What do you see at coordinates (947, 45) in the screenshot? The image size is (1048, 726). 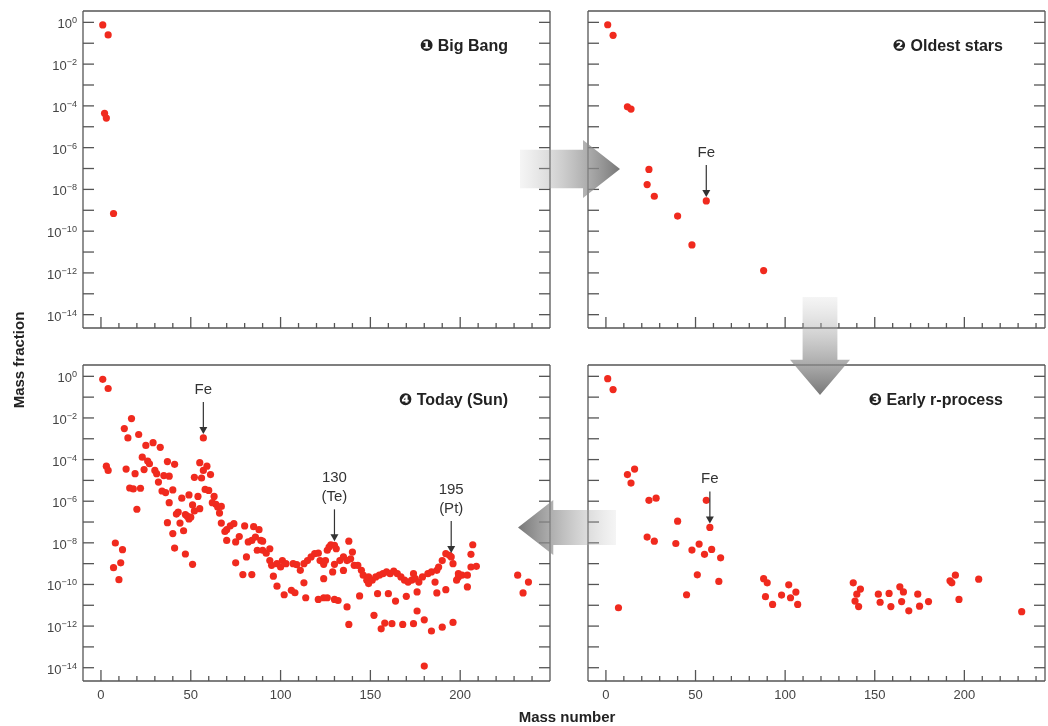 I see `text: ❷ Oldest stars` at bounding box center [947, 45].